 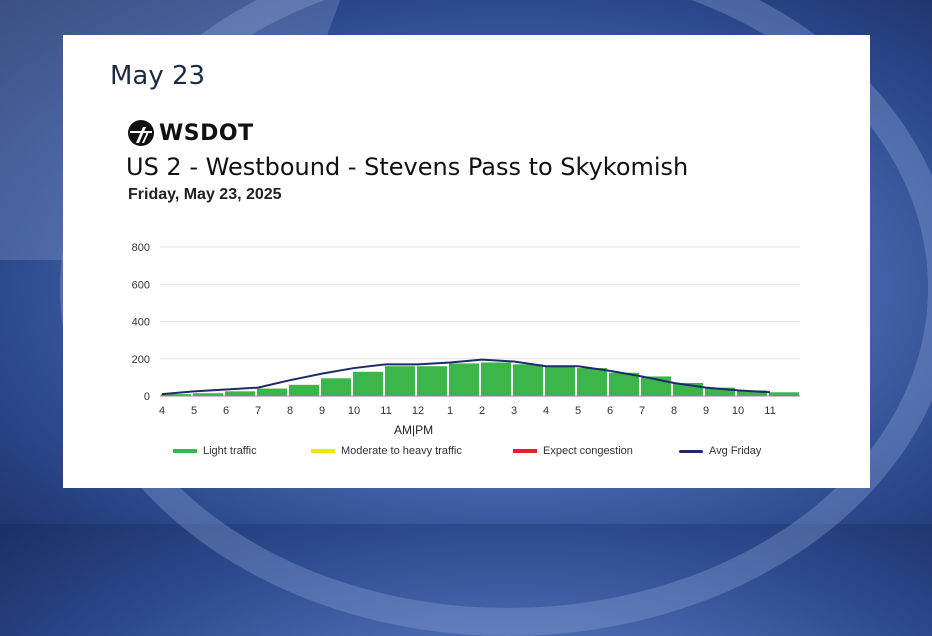 What do you see at coordinates (206, 133) in the screenshot?
I see `logo-text: WSDOT` at bounding box center [206, 133].